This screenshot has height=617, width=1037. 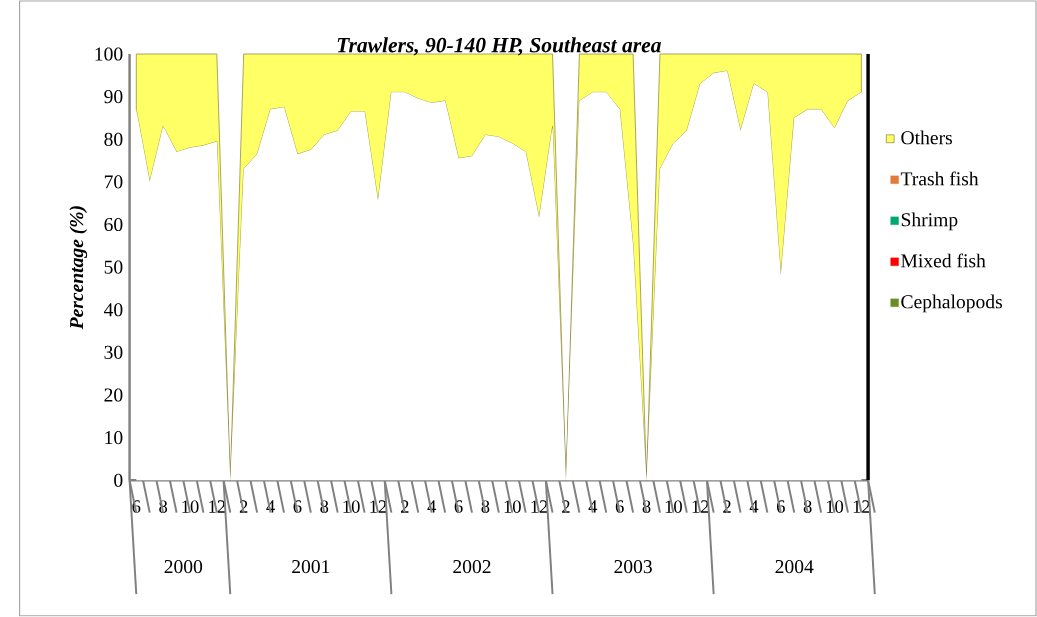 What do you see at coordinates (472, 567) in the screenshot?
I see `text: 2002` at bounding box center [472, 567].